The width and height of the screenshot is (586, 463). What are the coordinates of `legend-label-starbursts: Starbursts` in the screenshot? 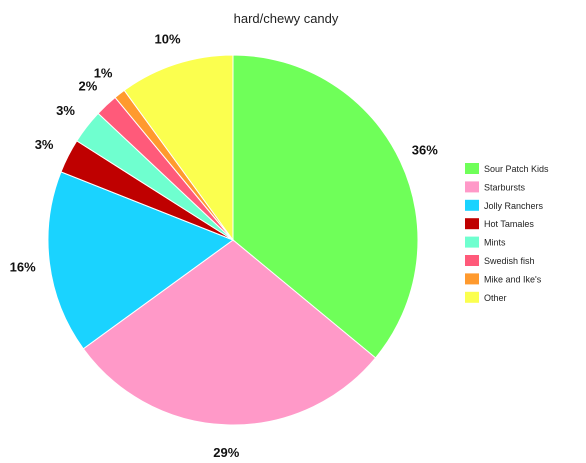 It's located at (505, 187).